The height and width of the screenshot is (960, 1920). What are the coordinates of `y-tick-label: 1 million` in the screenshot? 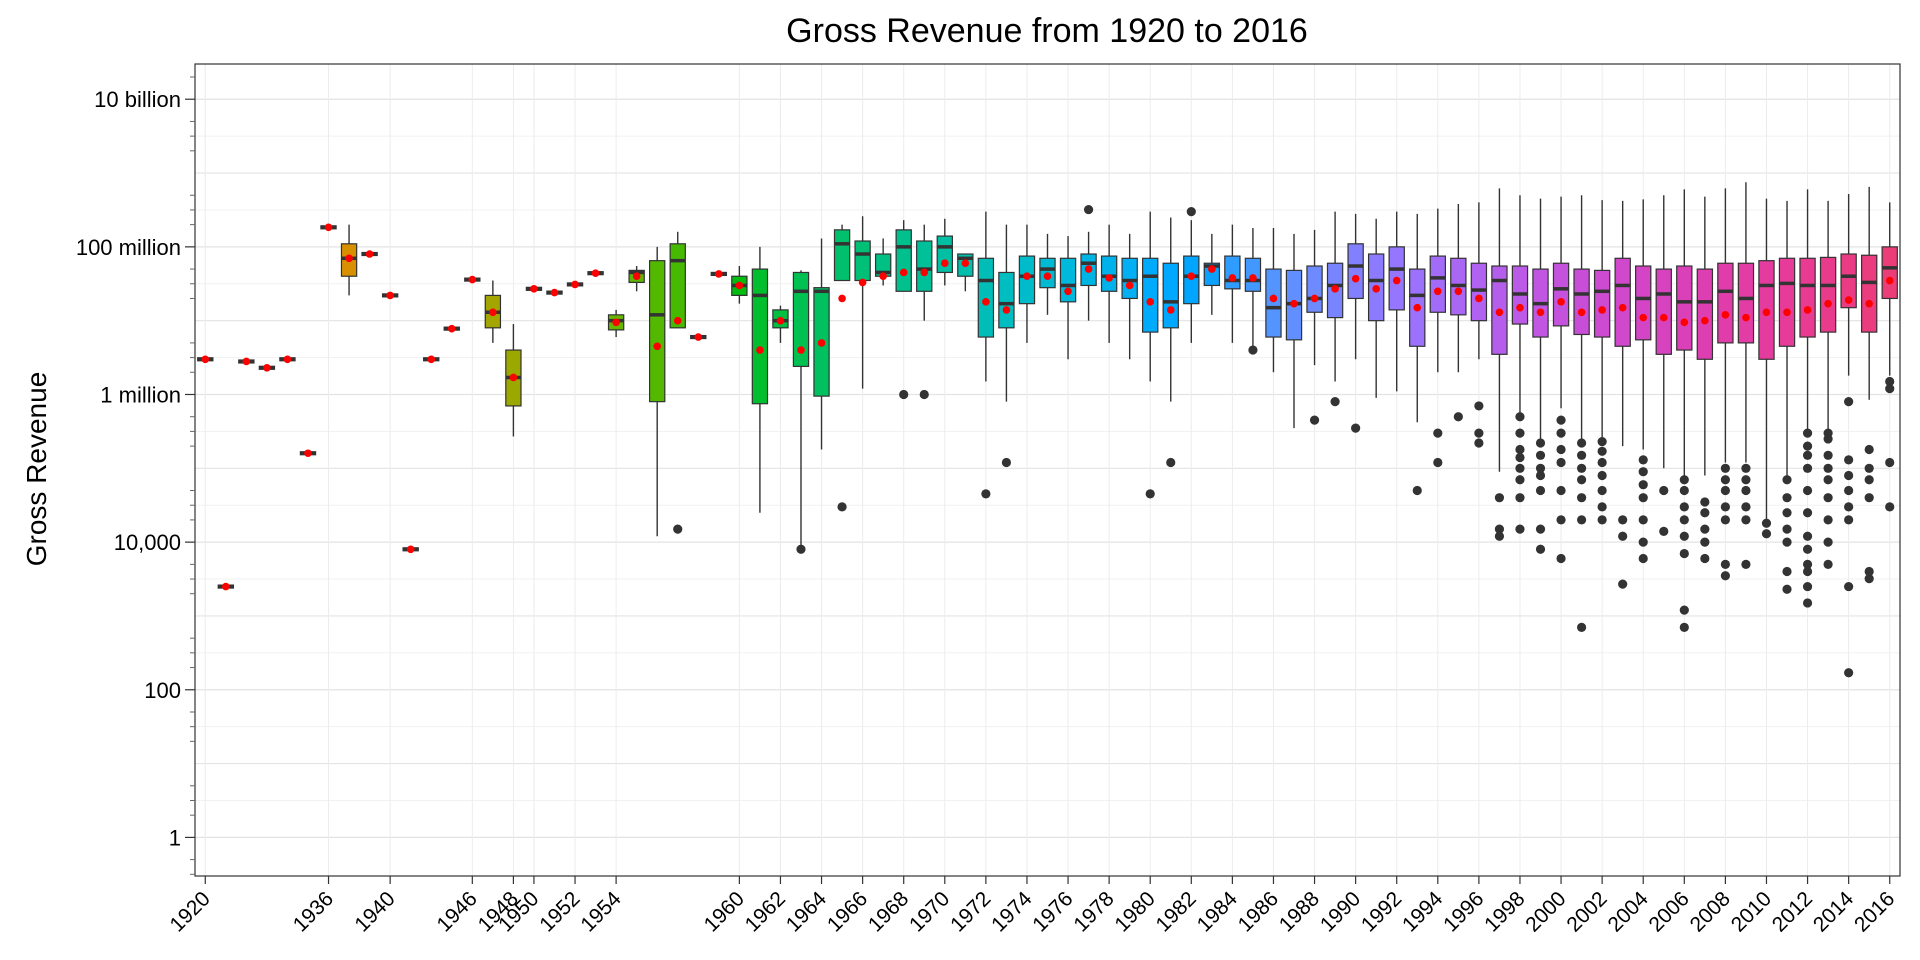 It's located at (140, 394).